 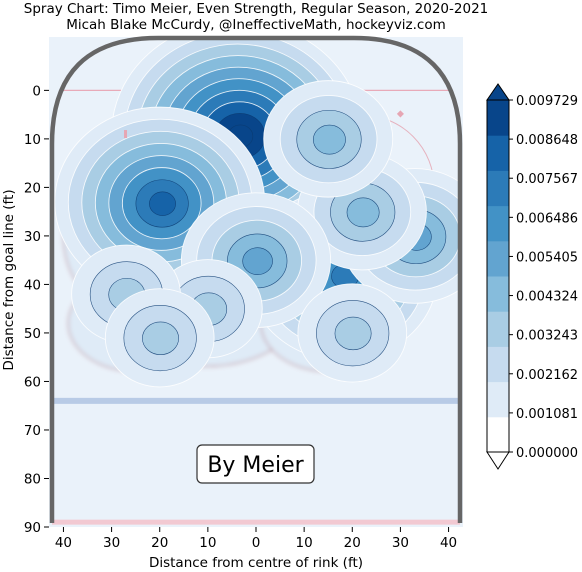 I want to click on colorbar-tick-label: 0.008648, so click(x=547, y=140).